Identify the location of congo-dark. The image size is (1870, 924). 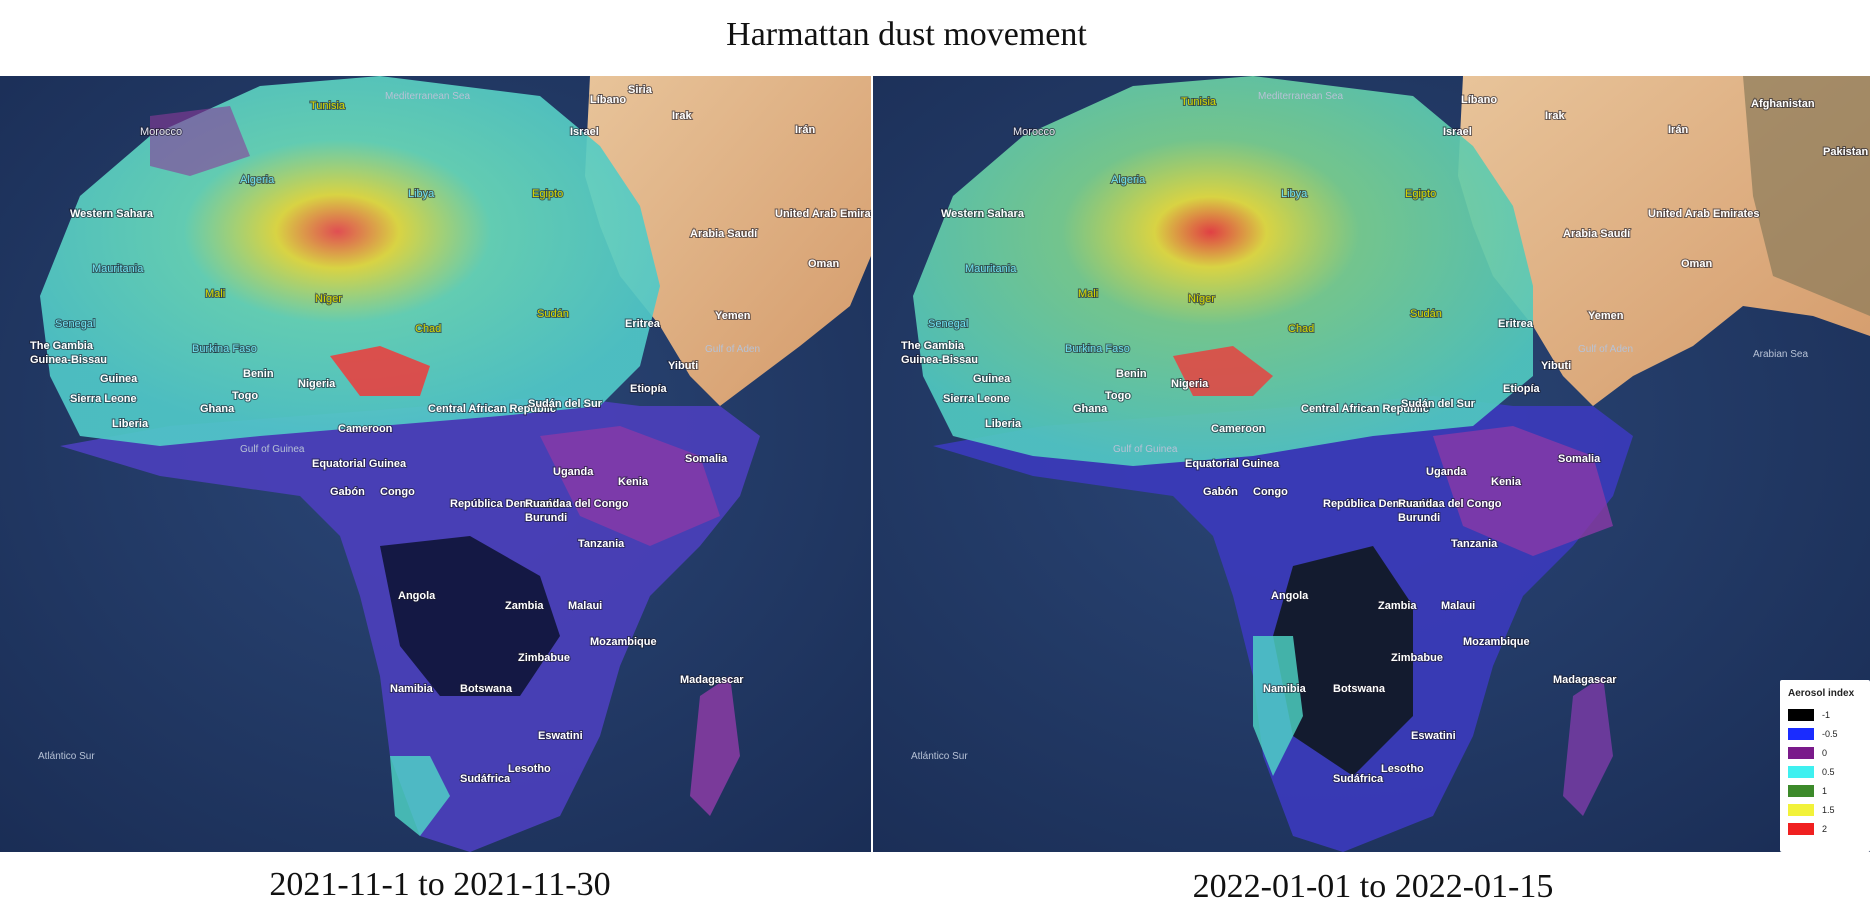
(470, 616).